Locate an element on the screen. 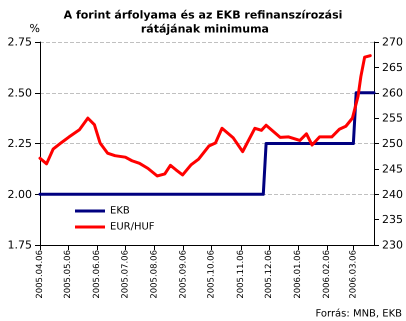 This screenshot has height=321, width=406. y2-tick-label: 260 is located at coordinates (393, 93).